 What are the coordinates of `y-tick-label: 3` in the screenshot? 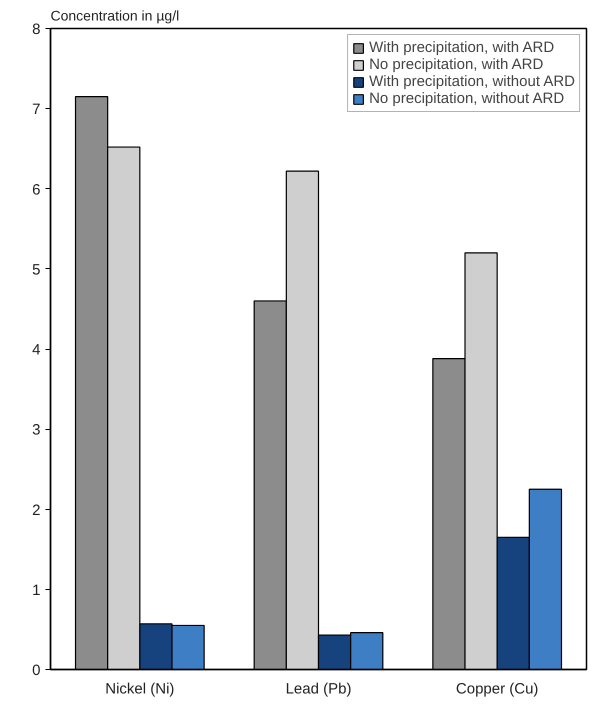 It's located at (36, 430).